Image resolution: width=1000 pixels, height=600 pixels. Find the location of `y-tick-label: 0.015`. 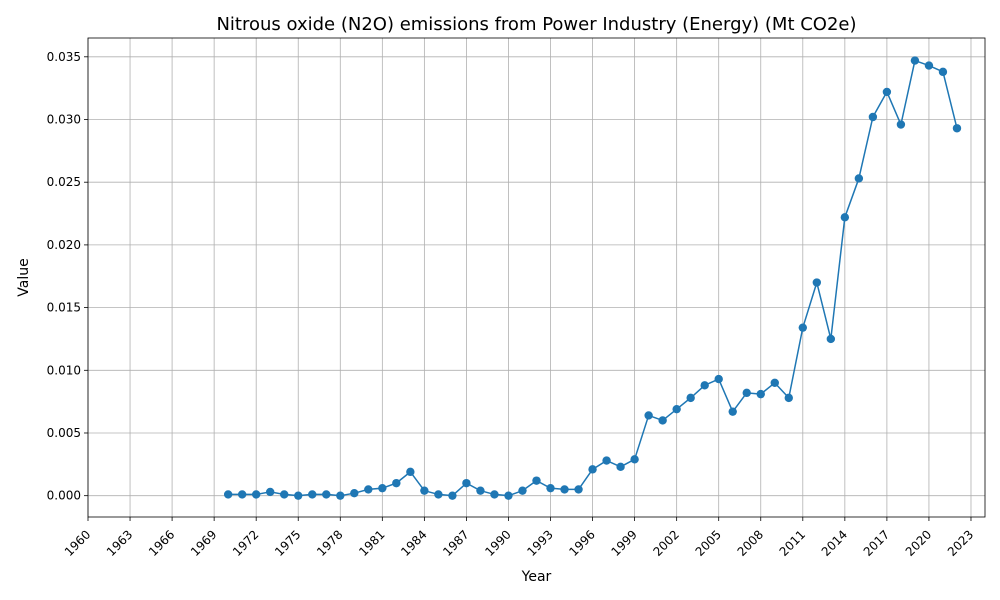

y-tick-label: 0.015 is located at coordinates (64, 308).